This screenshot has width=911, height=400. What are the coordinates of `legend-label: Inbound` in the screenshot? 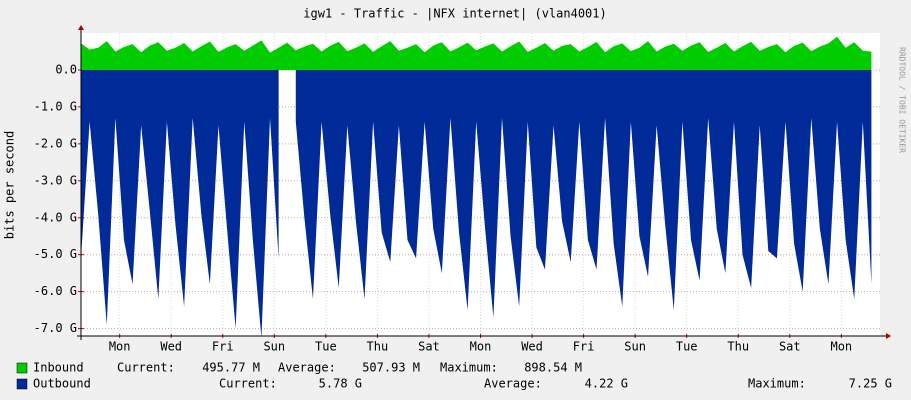 It's located at (58, 368).